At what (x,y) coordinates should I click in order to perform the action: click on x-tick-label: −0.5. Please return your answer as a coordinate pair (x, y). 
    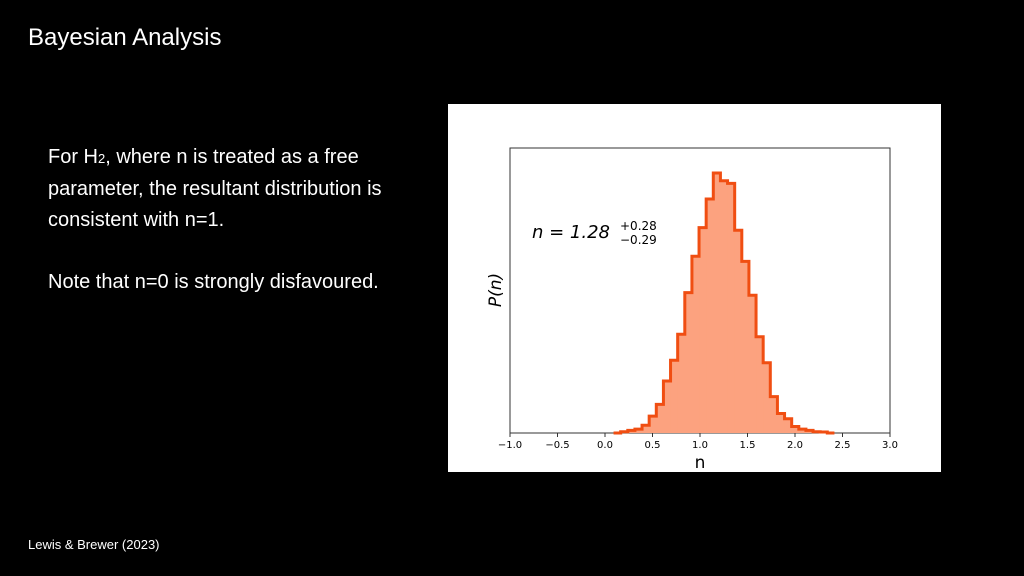
    Looking at the image, I should click on (557, 445).